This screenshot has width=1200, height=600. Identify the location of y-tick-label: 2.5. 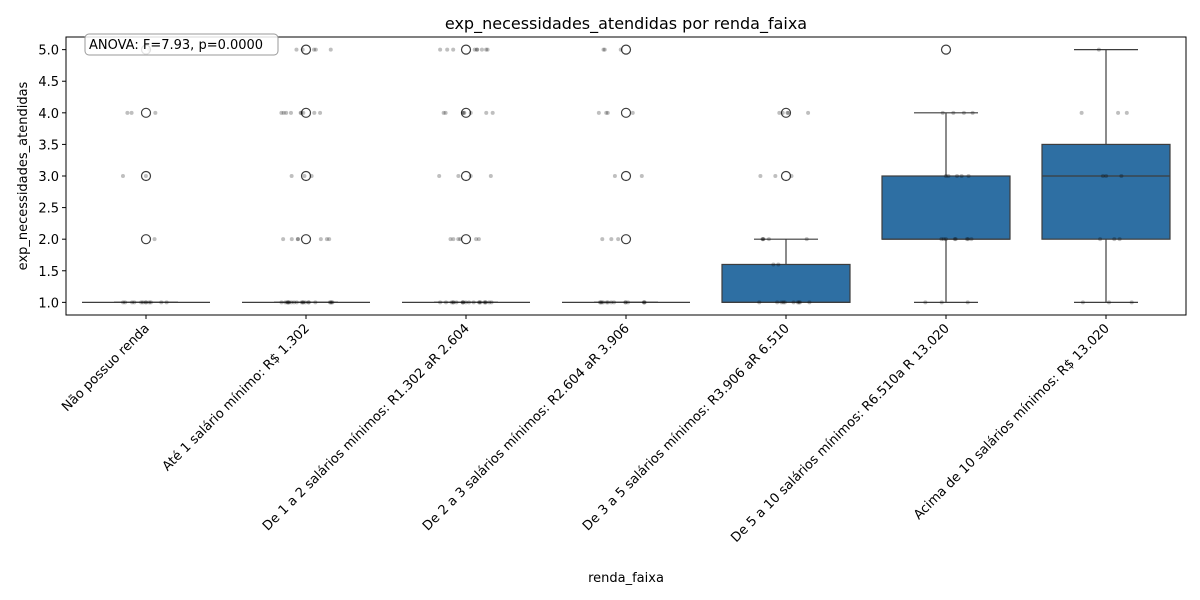
(48, 209).